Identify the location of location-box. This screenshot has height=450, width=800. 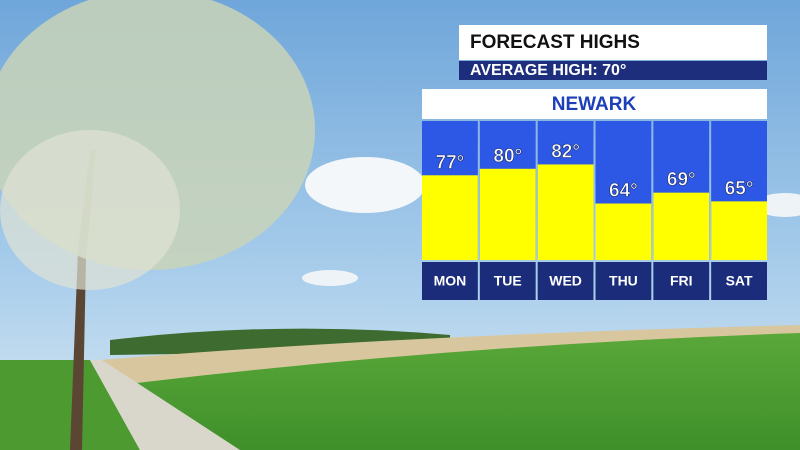
(594, 104).